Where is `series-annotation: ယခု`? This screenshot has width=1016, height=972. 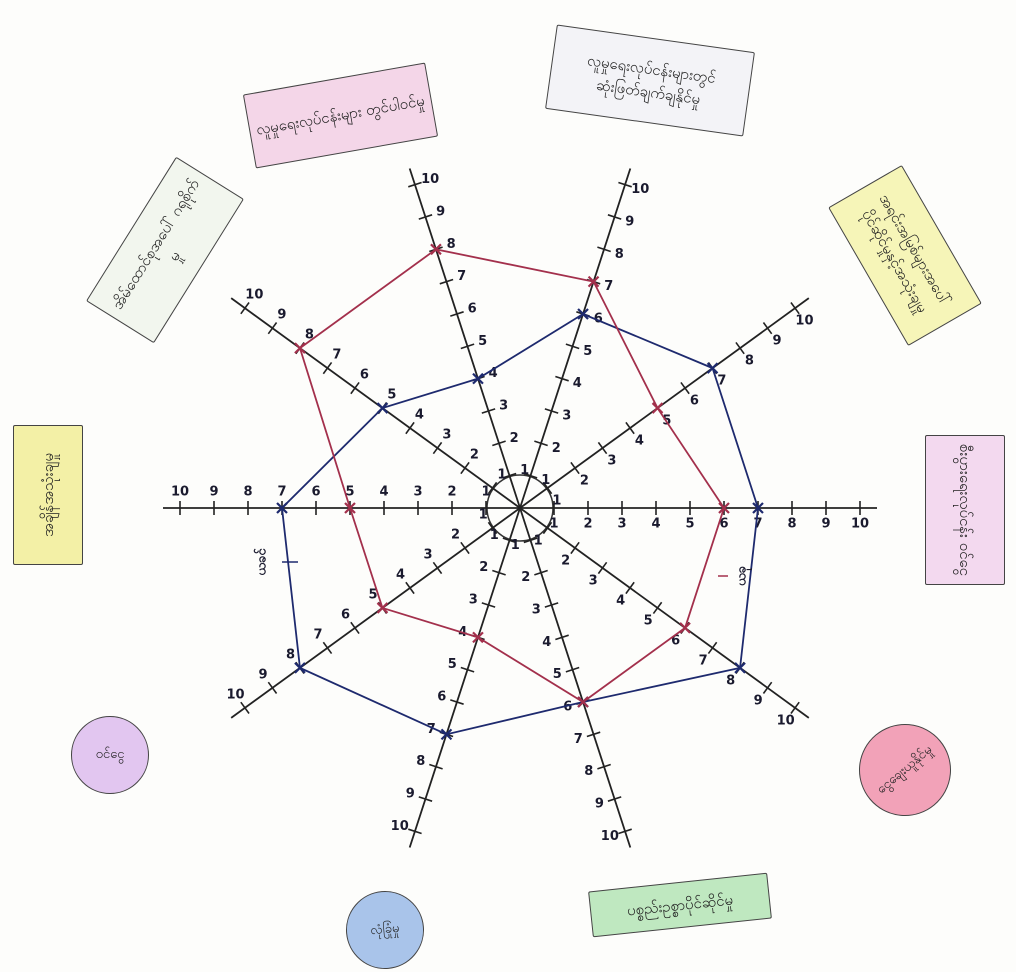 series-annotation: ယခု is located at coordinates (744, 575).